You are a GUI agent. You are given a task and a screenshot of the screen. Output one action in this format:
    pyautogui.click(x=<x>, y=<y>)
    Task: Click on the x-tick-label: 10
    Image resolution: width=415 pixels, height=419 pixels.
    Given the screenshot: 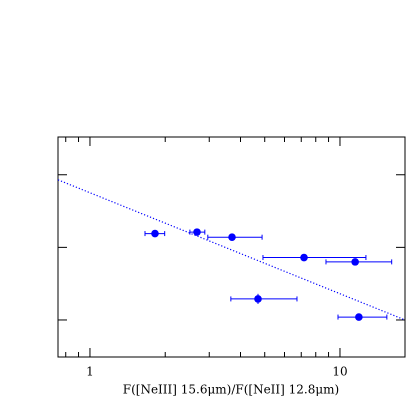 What is the action you would take?
    pyautogui.click(x=339, y=372)
    